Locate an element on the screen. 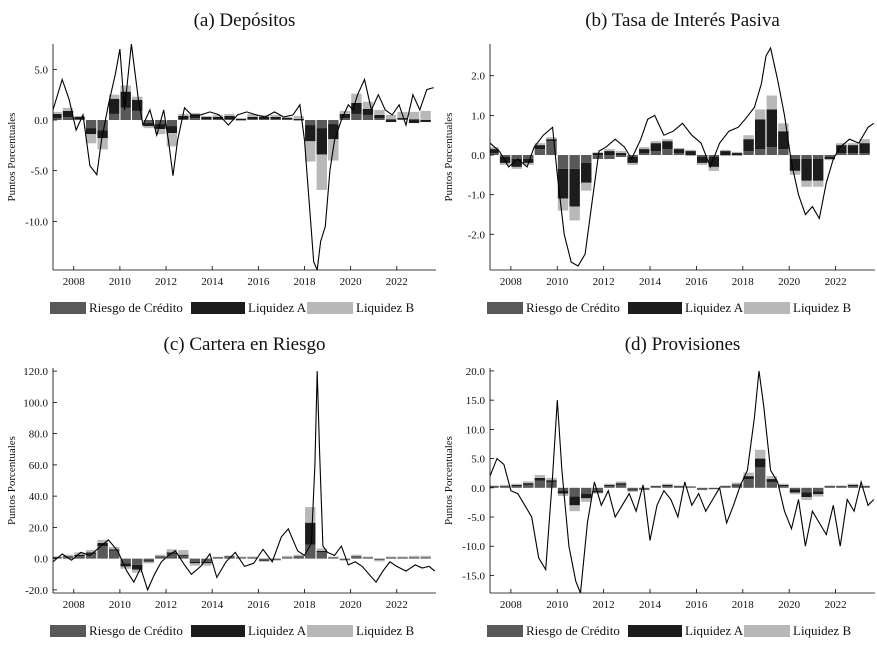 This screenshot has height=646, width=877. total-line is located at coordinates (244, 481).